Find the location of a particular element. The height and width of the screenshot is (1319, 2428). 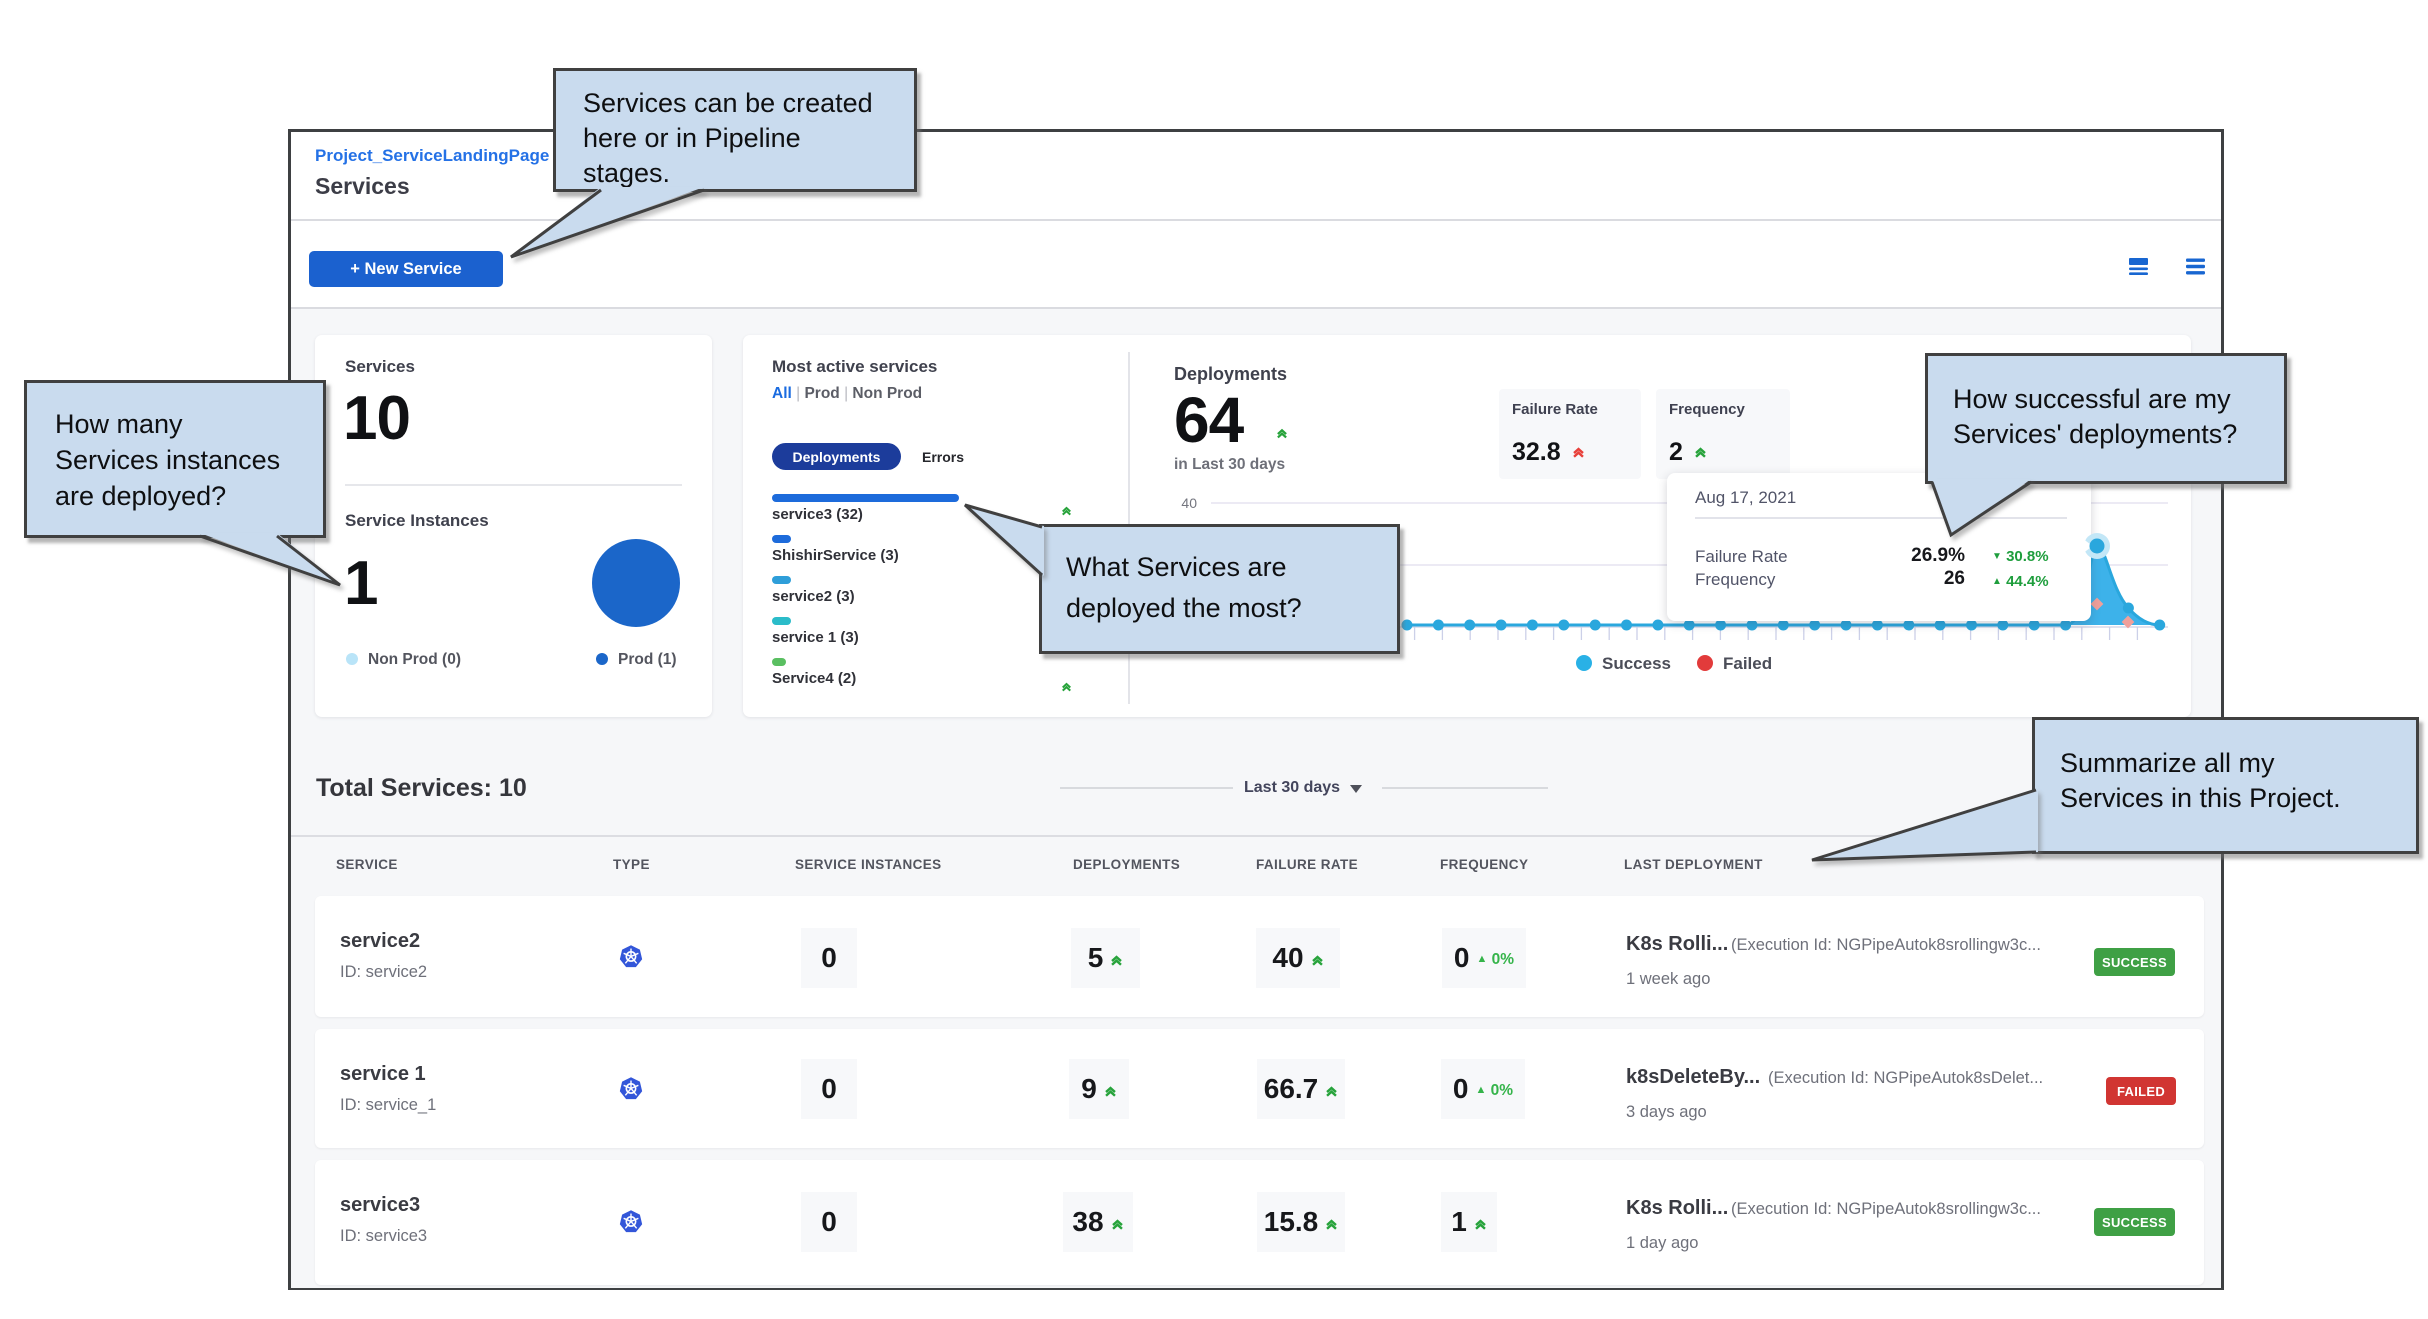

svg-text: 40 is located at coordinates (1189, 503).